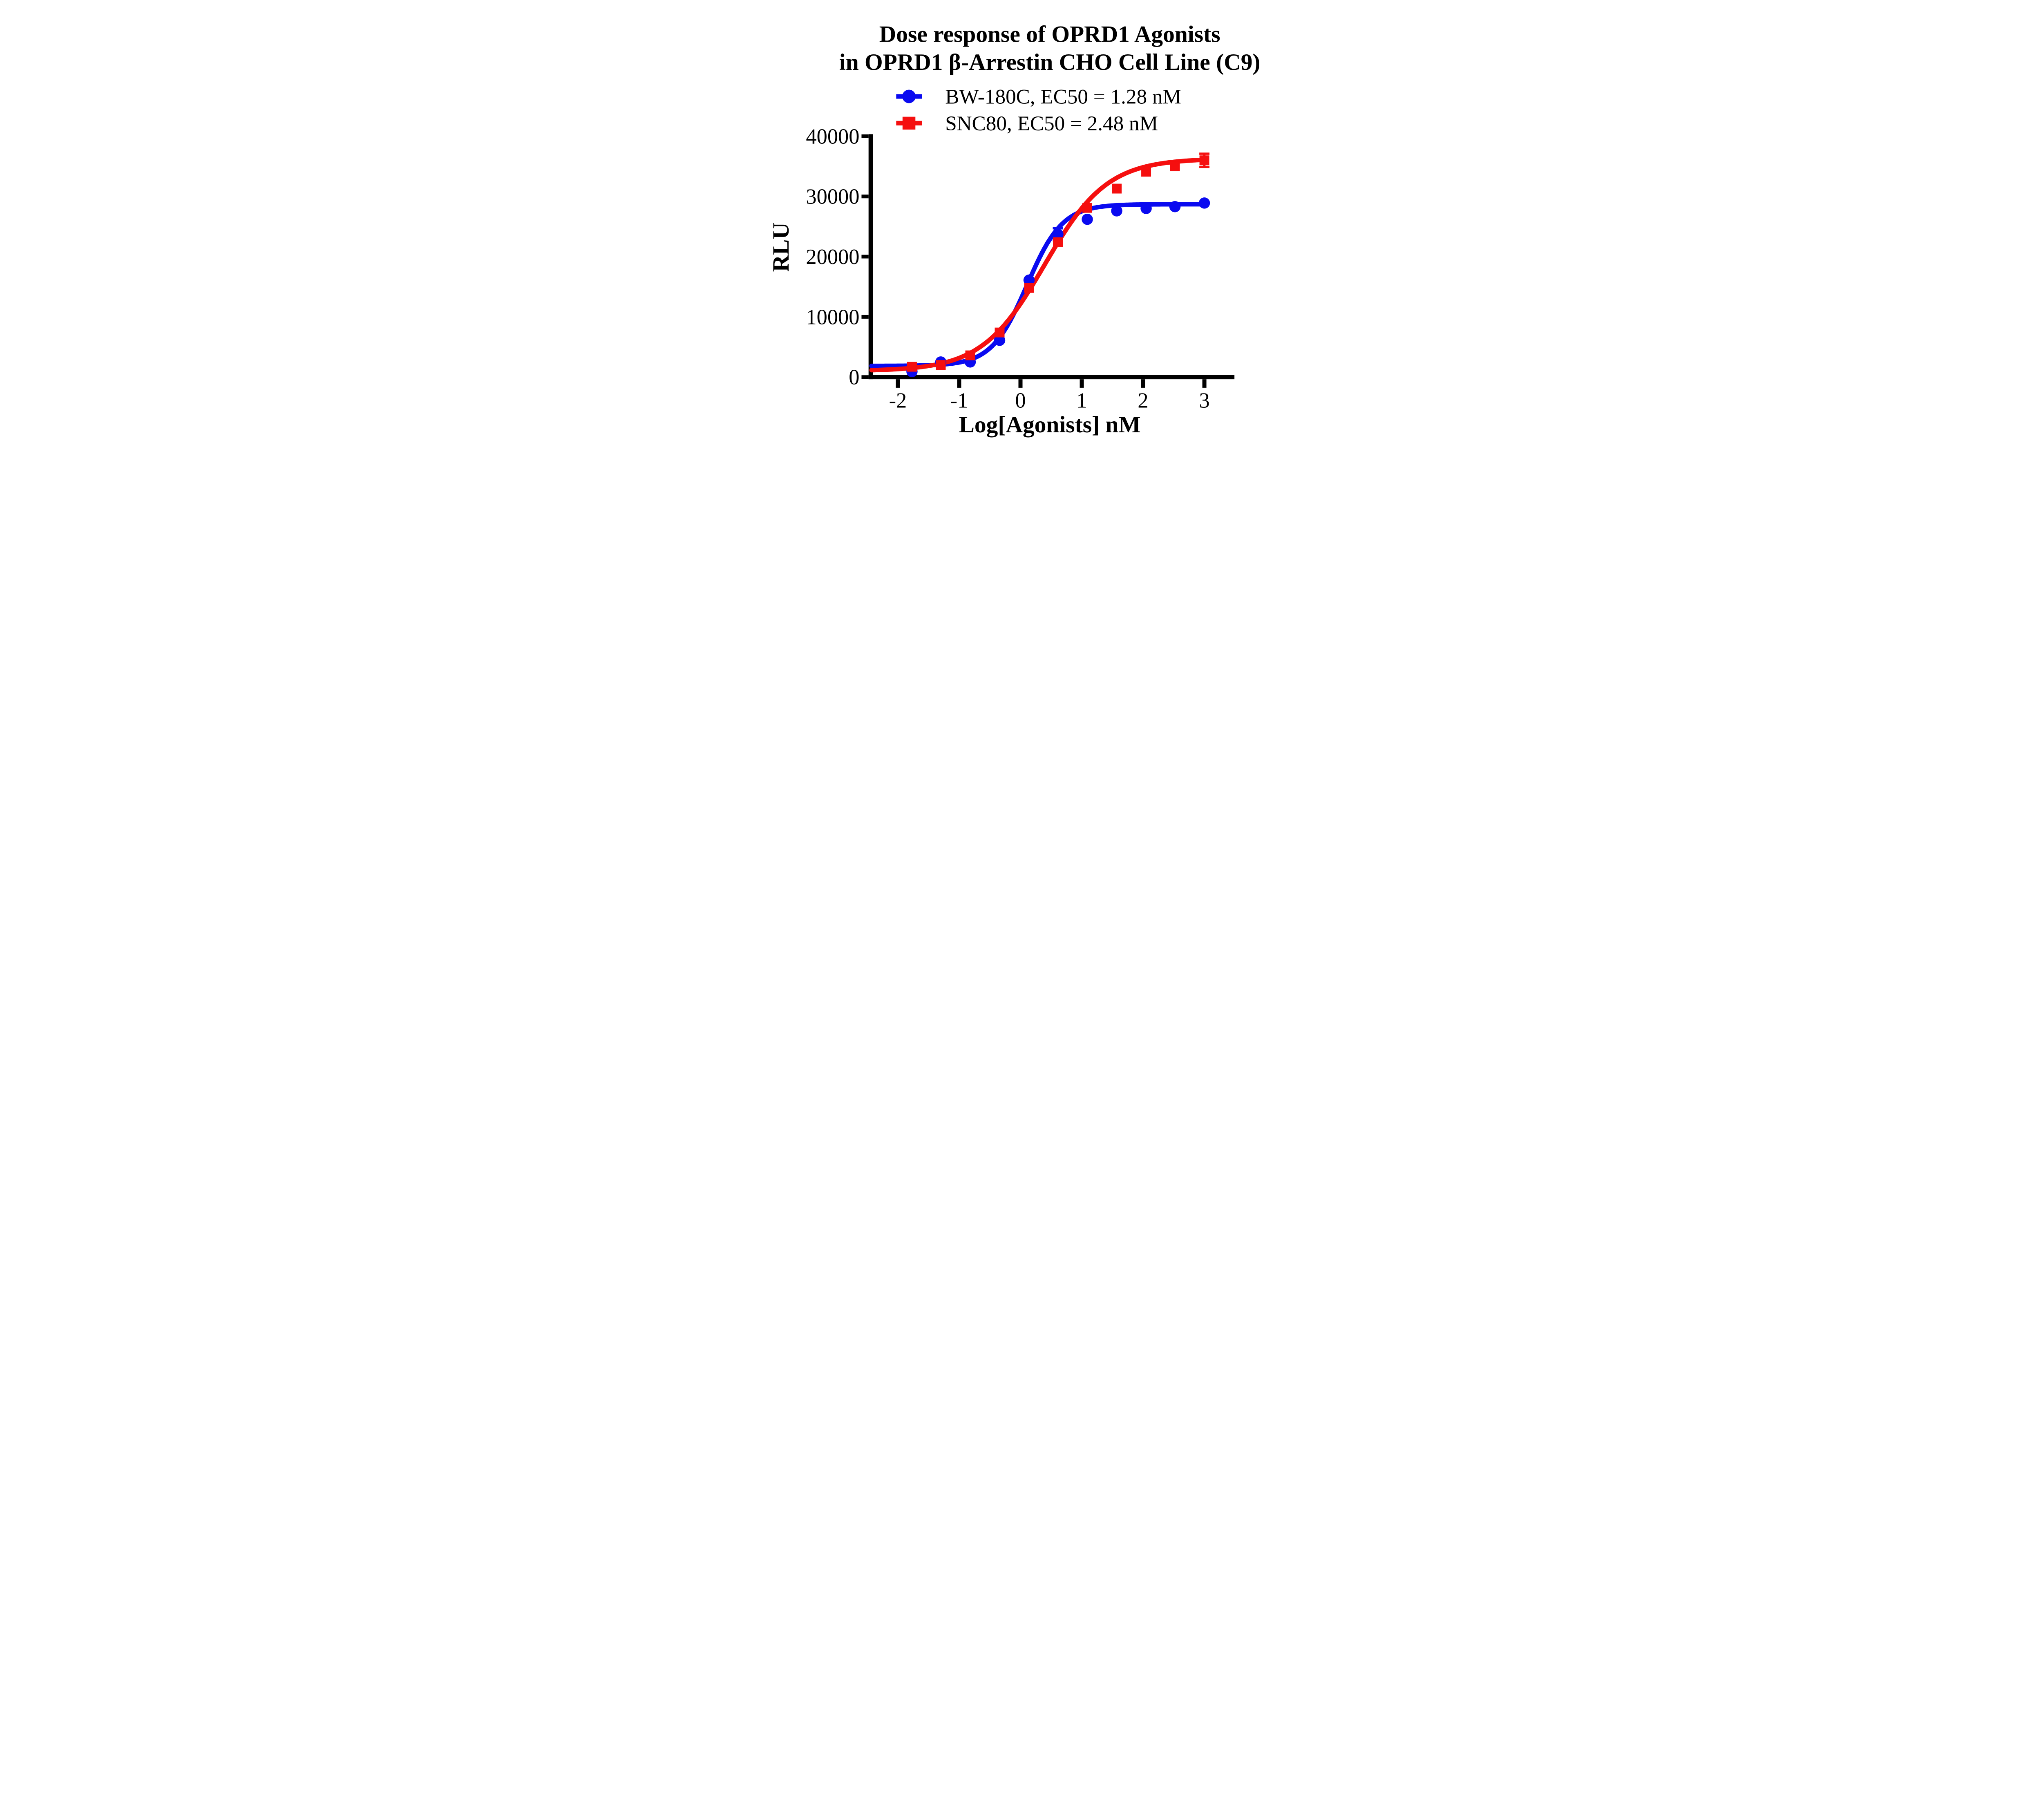  I want to click on legend-marker-circle-icon, so click(909, 96).